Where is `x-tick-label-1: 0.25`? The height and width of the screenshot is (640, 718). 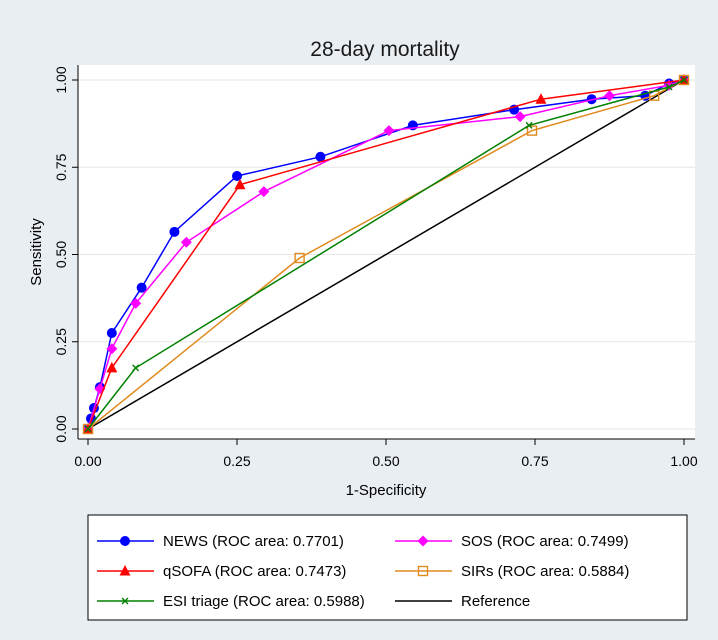
x-tick-label-1: 0.25 is located at coordinates (236, 461).